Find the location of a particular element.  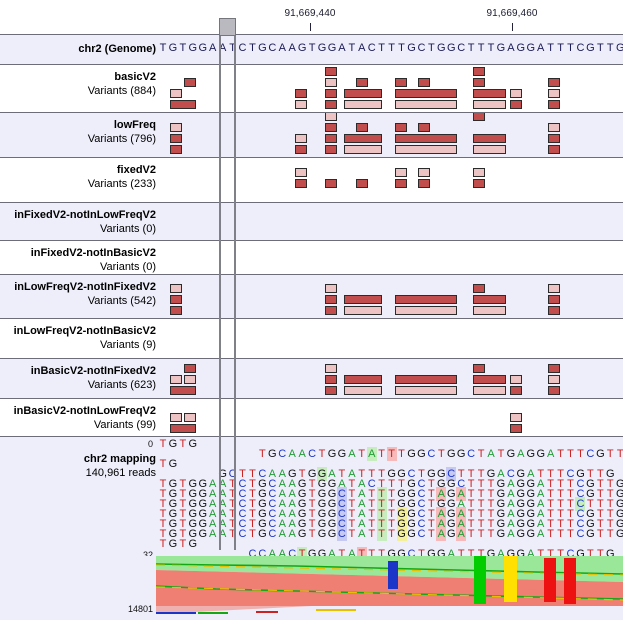

variant-track-inbasicv2-notinlowfreqv2: inBasicV2-notInLowFreqV2 Variants (99) is located at coordinates (311, 417).